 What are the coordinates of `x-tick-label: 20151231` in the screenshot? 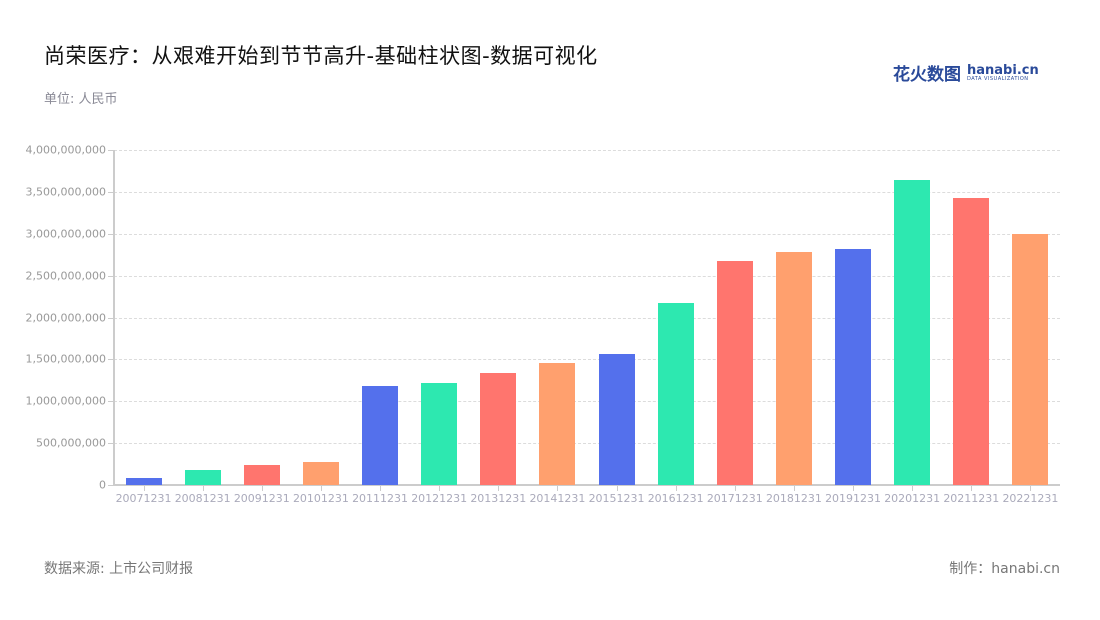 It's located at (616, 498).